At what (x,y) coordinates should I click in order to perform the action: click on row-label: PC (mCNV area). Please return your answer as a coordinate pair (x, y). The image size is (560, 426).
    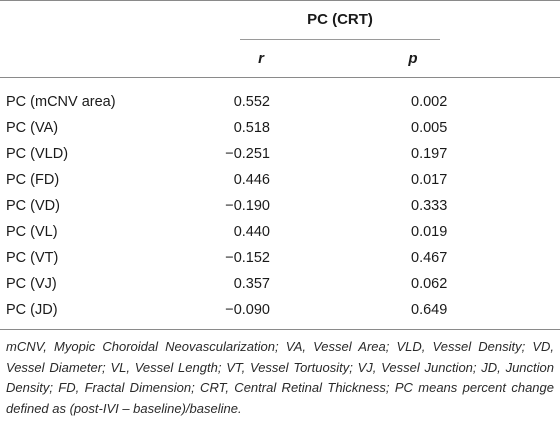
    Looking at the image, I should click on (61, 102).